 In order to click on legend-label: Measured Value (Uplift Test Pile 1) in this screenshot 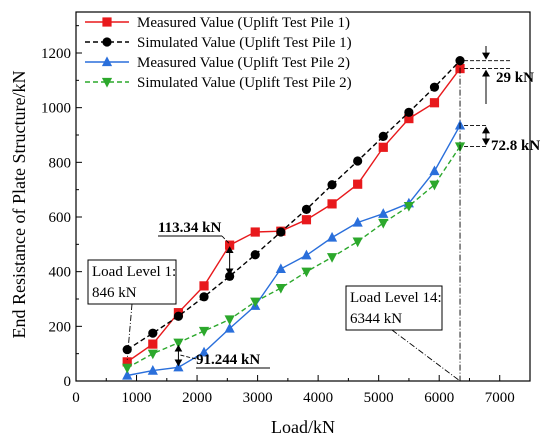, I will do `click(243, 23)`.